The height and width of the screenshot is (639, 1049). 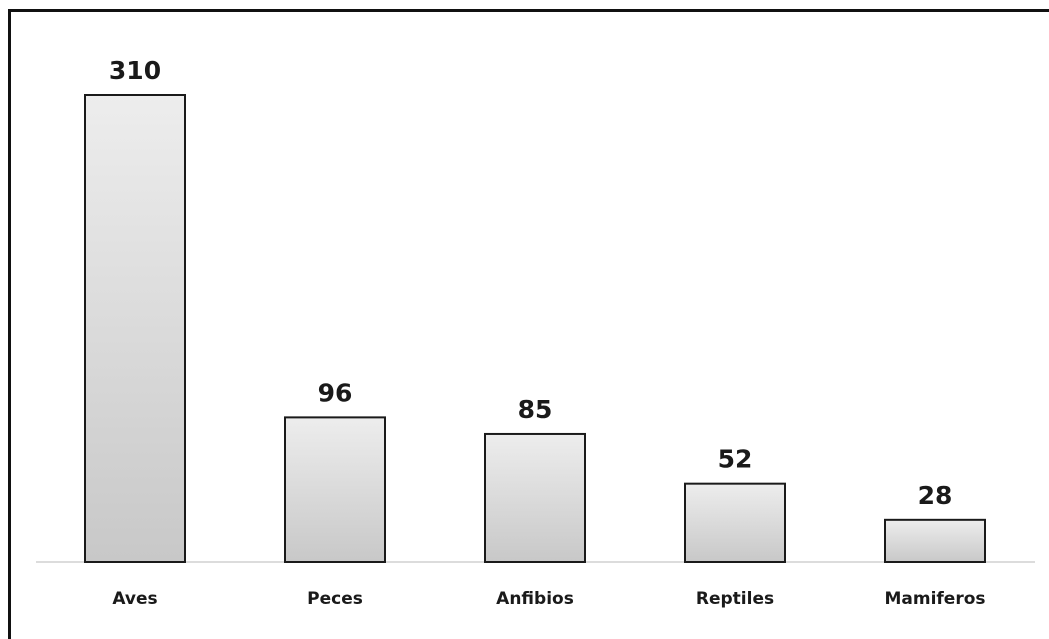 What do you see at coordinates (335, 599) in the screenshot?
I see `category-label-peces: Peces` at bounding box center [335, 599].